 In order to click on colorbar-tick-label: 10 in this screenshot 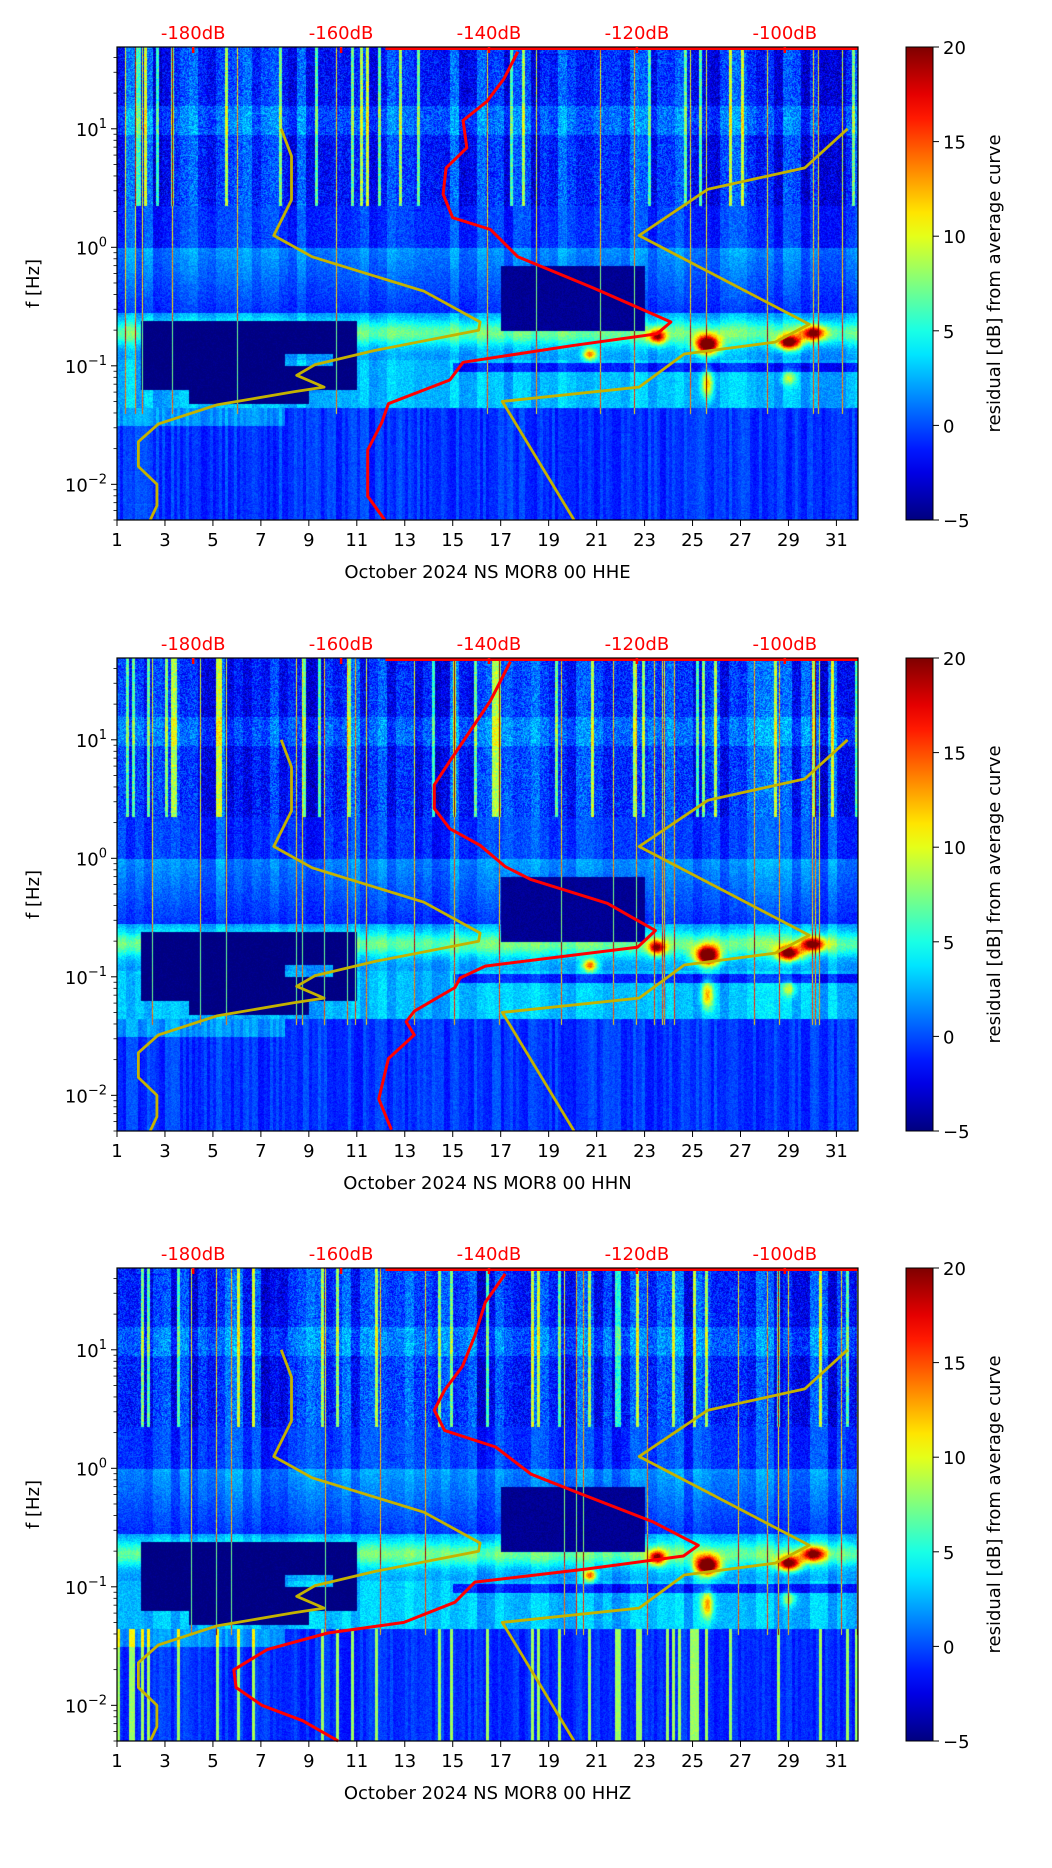, I will do `click(954, 237)`.